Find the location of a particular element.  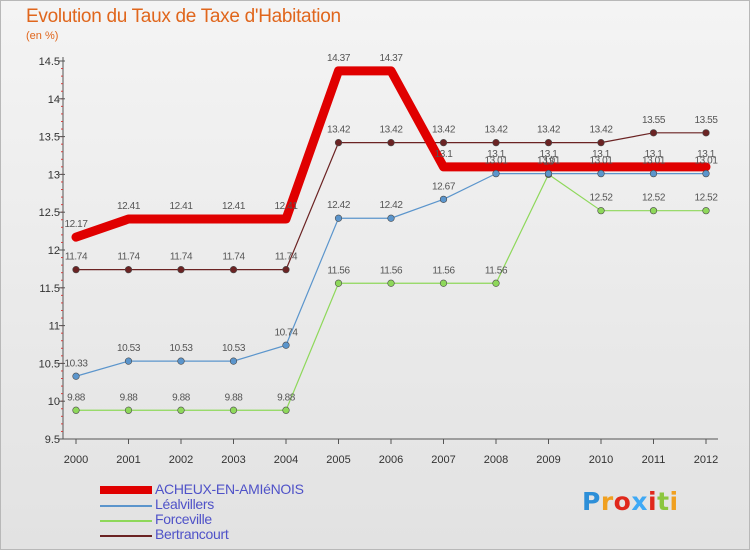

legend-label: Forceville is located at coordinates (183, 519).